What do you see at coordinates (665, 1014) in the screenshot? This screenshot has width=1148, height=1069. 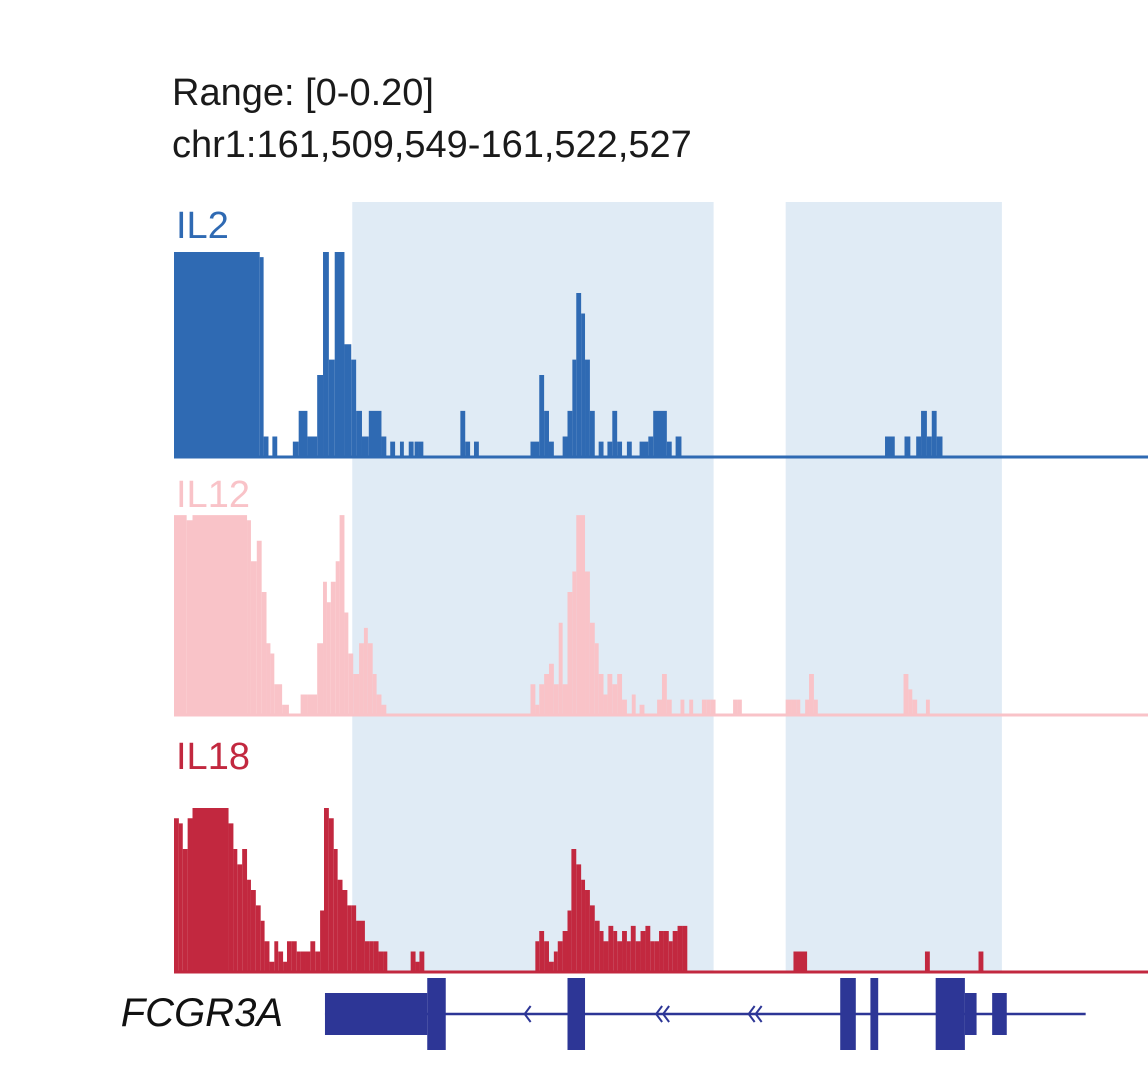 I see `strand-arrow-icon` at bounding box center [665, 1014].